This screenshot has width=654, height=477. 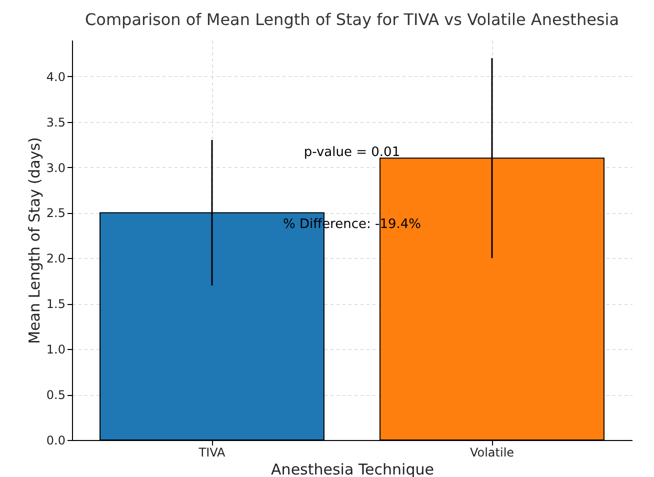 What do you see at coordinates (56, 213) in the screenshot?
I see `y-tick-label: 2.5` at bounding box center [56, 213].